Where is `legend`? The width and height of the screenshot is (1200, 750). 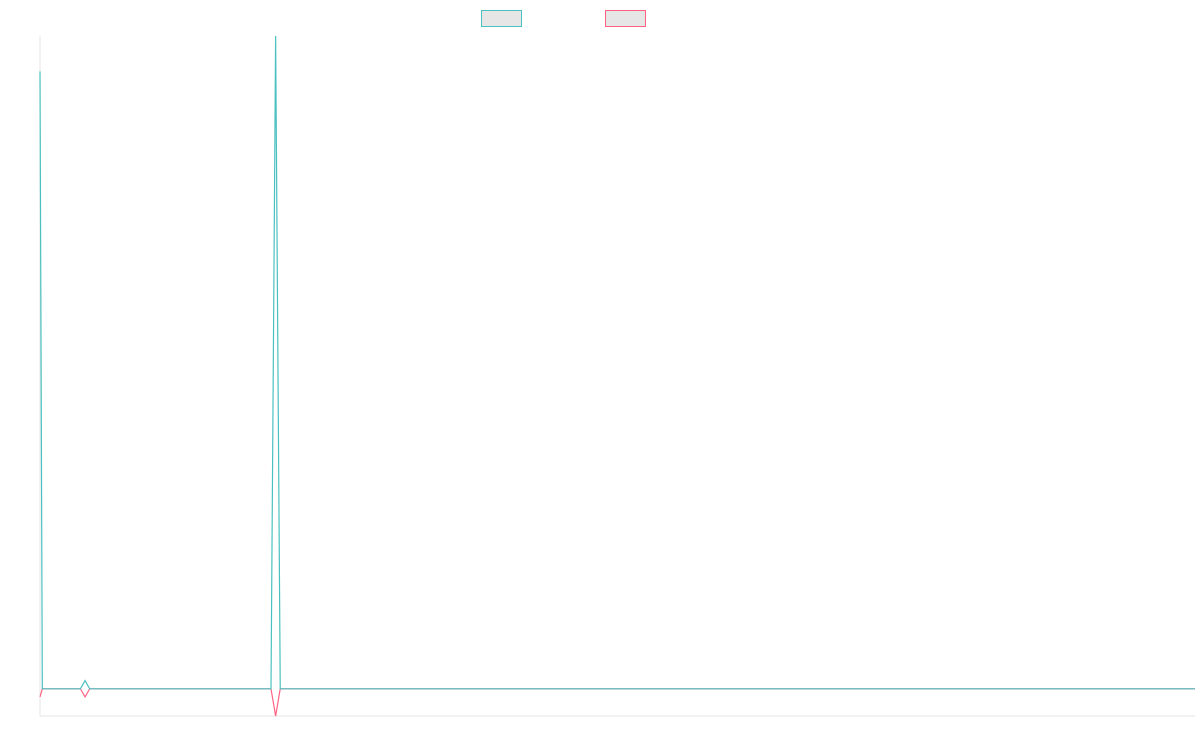
legend is located at coordinates (563, 18).